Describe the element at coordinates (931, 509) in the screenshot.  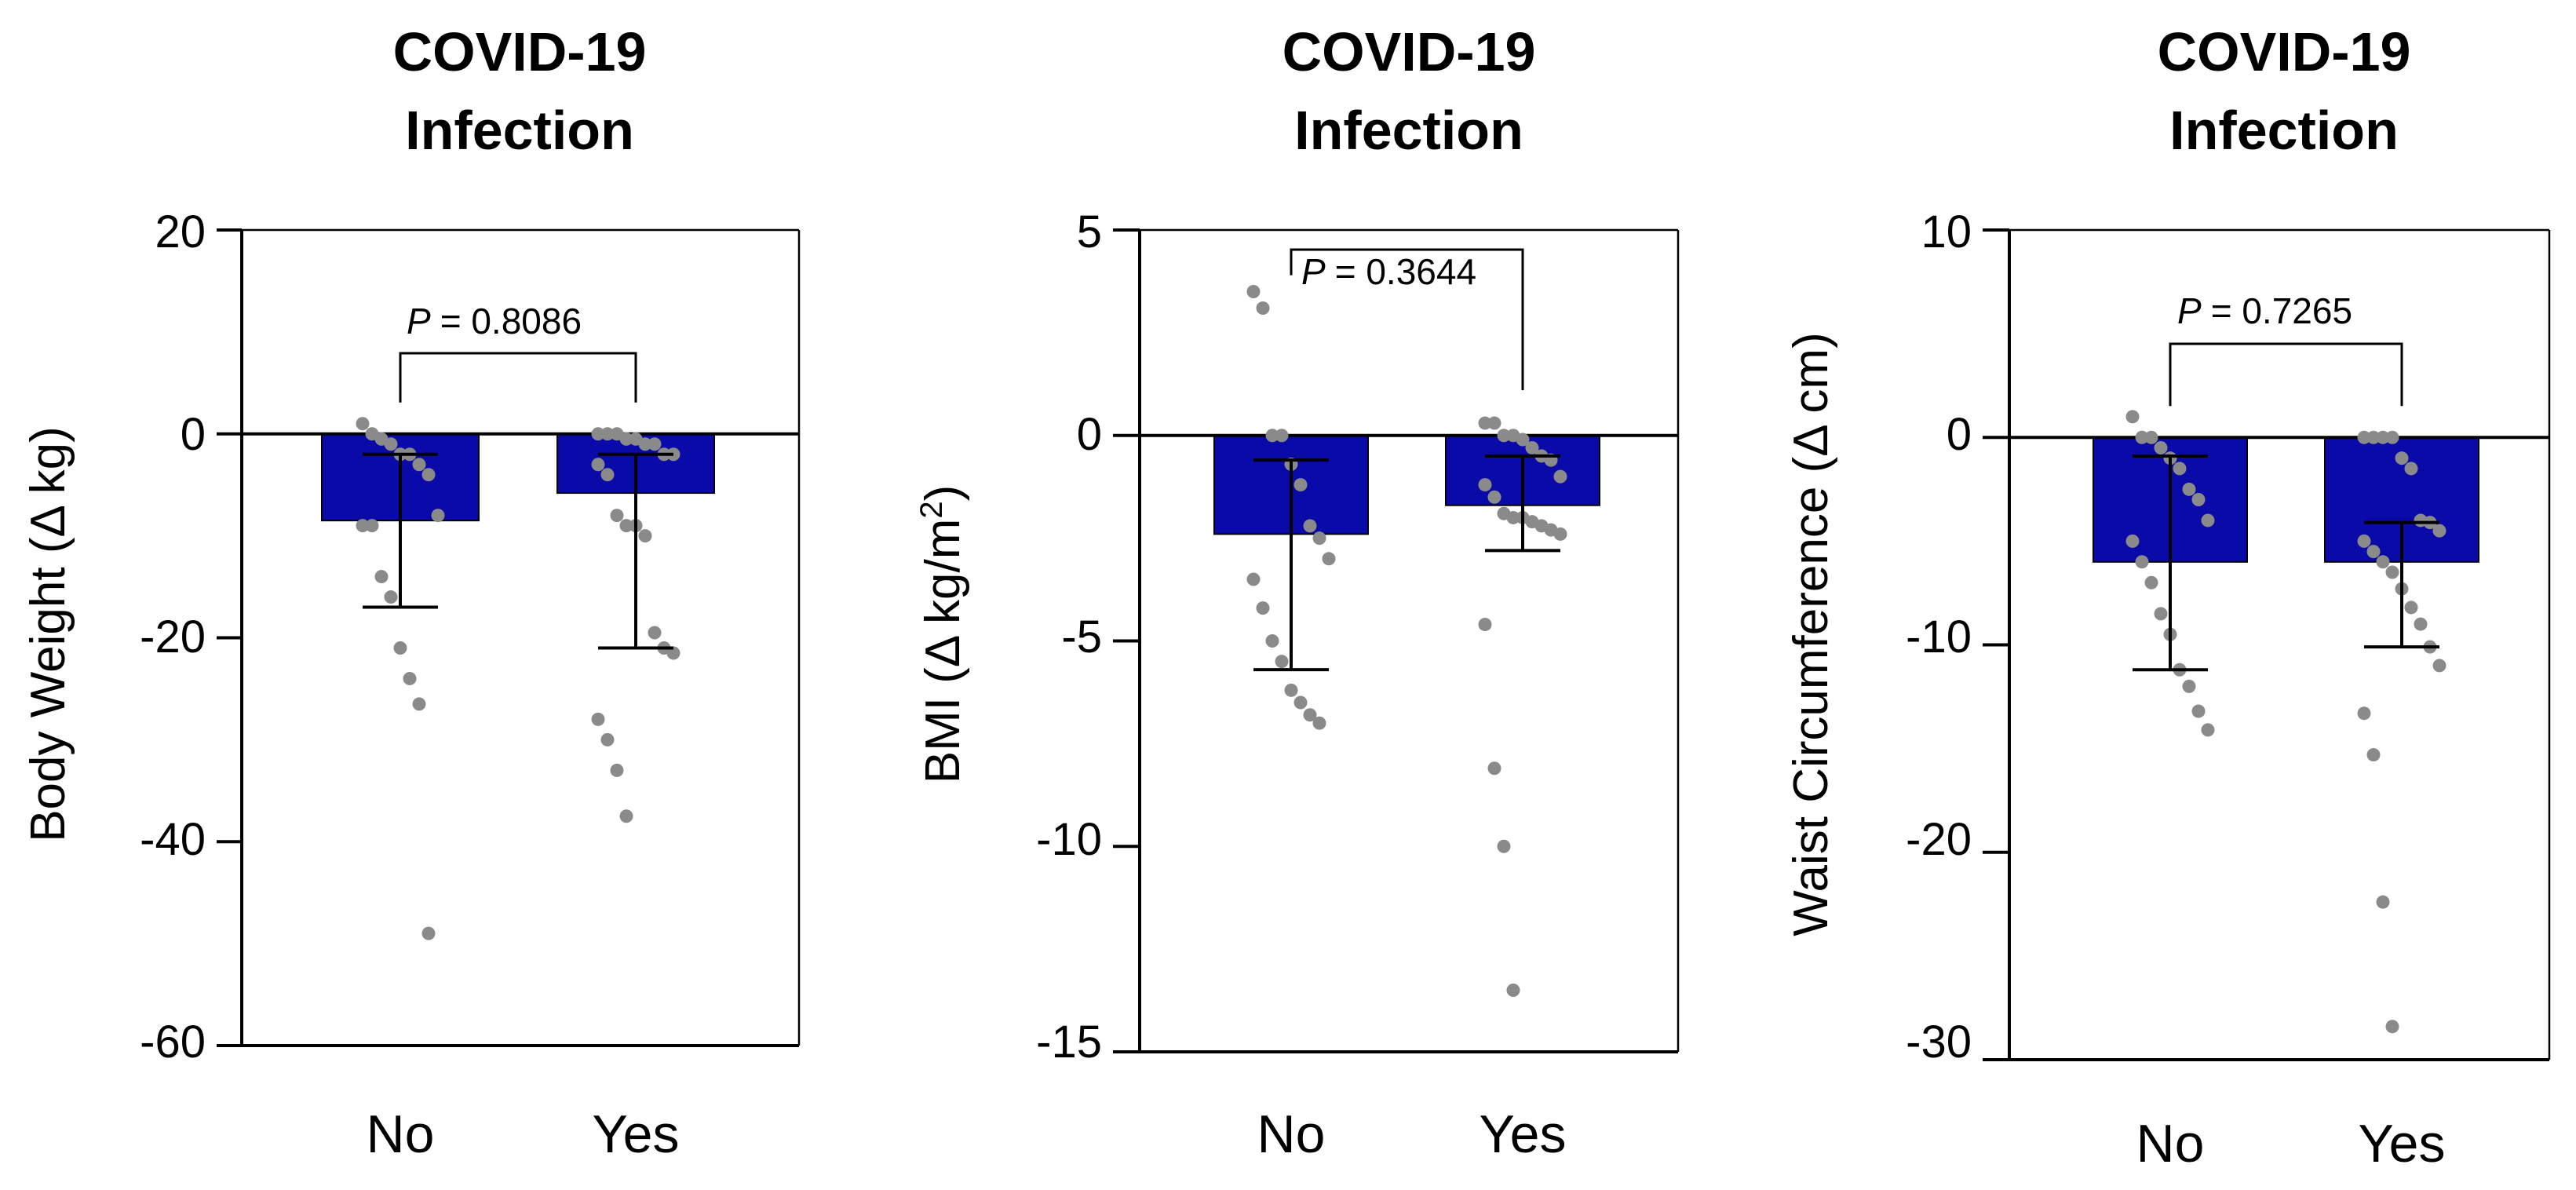
I see `y-axis-label-superscript: 2` at that location.